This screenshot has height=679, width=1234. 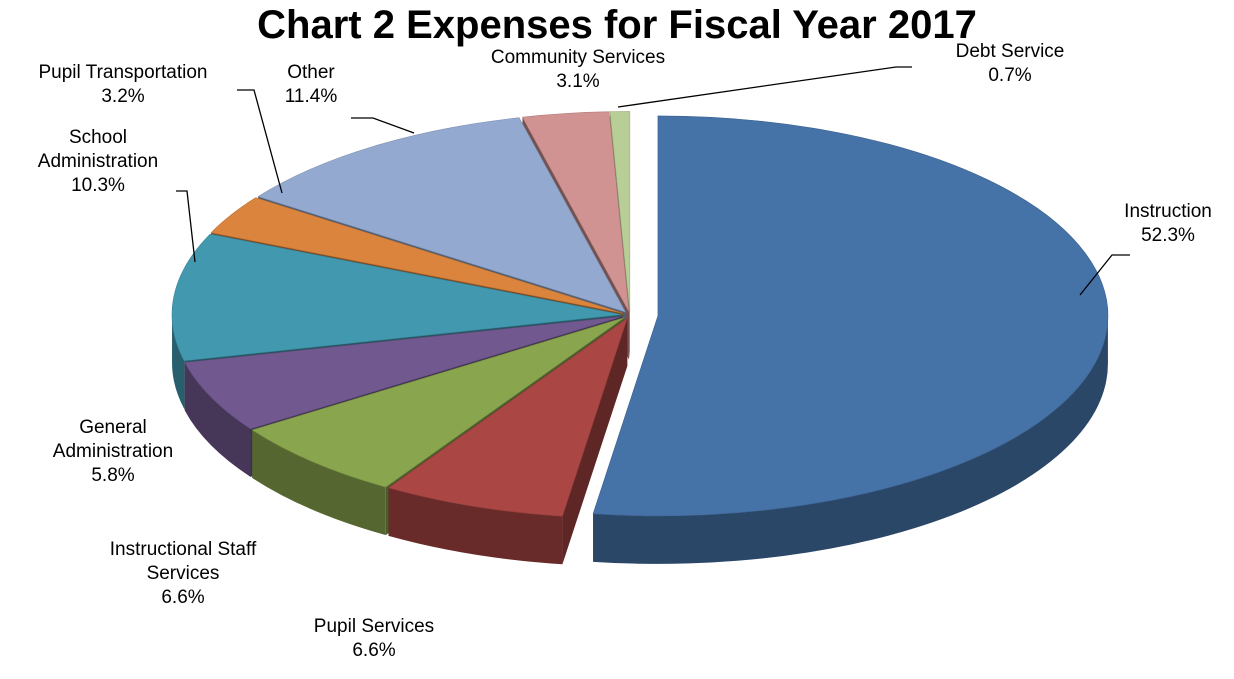 What do you see at coordinates (123, 84) in the screenshot?
I see `data-label-pupil-transportation: Pupil Transportation 3.2%` at bounding box center [123, 84].